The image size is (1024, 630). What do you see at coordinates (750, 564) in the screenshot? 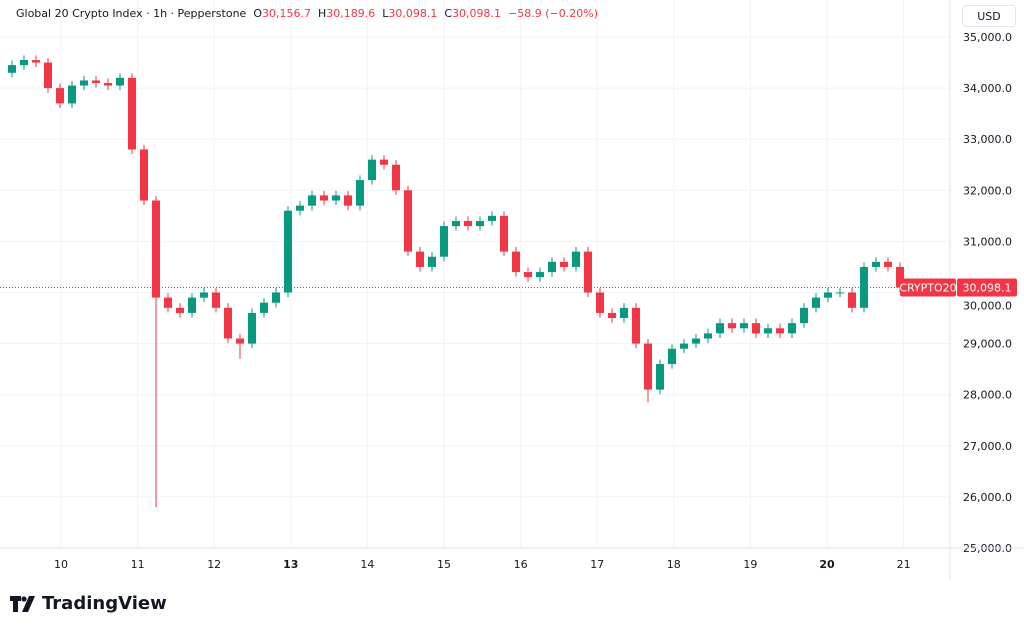
I see `x-tick-label: 19` at bounding box center [750, 564].